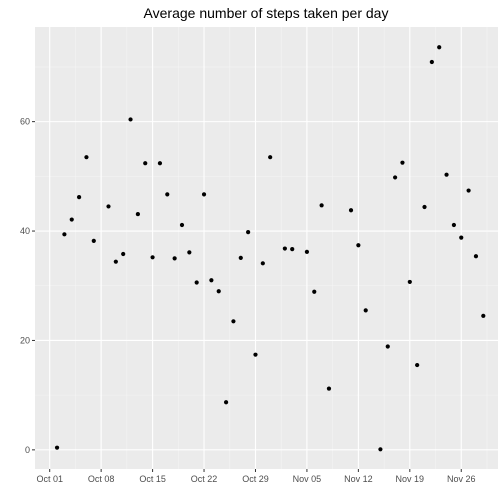  I want to click on chart-title: Average number of steps taken per day, so click(266, 13).